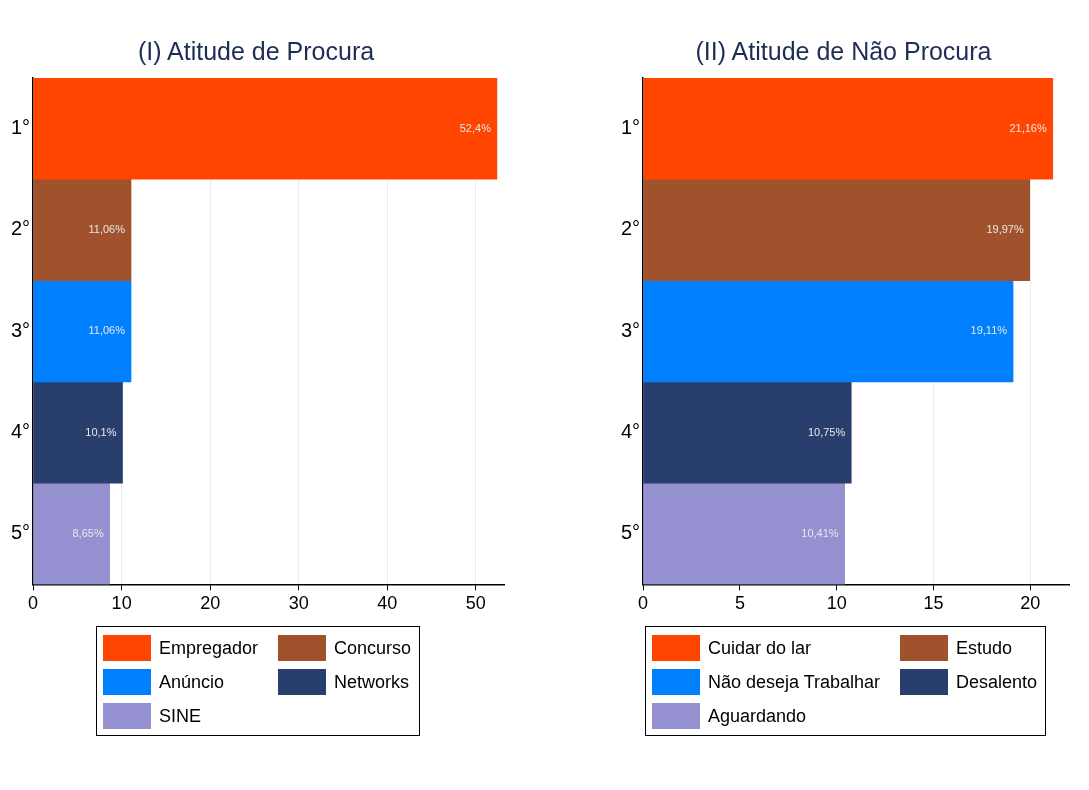 This screenshot has width=1089, height=790. I want to click on data-label: 21,16%, so click(1028, 127).